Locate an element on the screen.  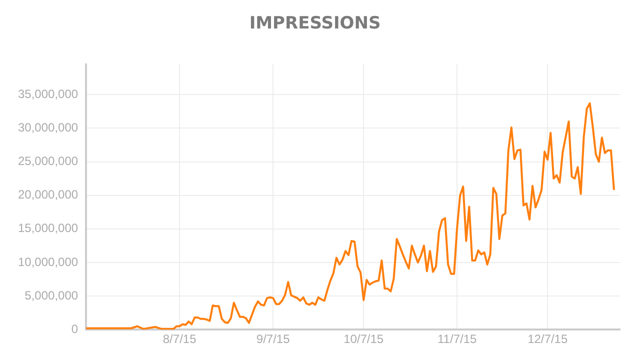
y-tick-label: 35,000,000 is located at coordinates (48, 93).